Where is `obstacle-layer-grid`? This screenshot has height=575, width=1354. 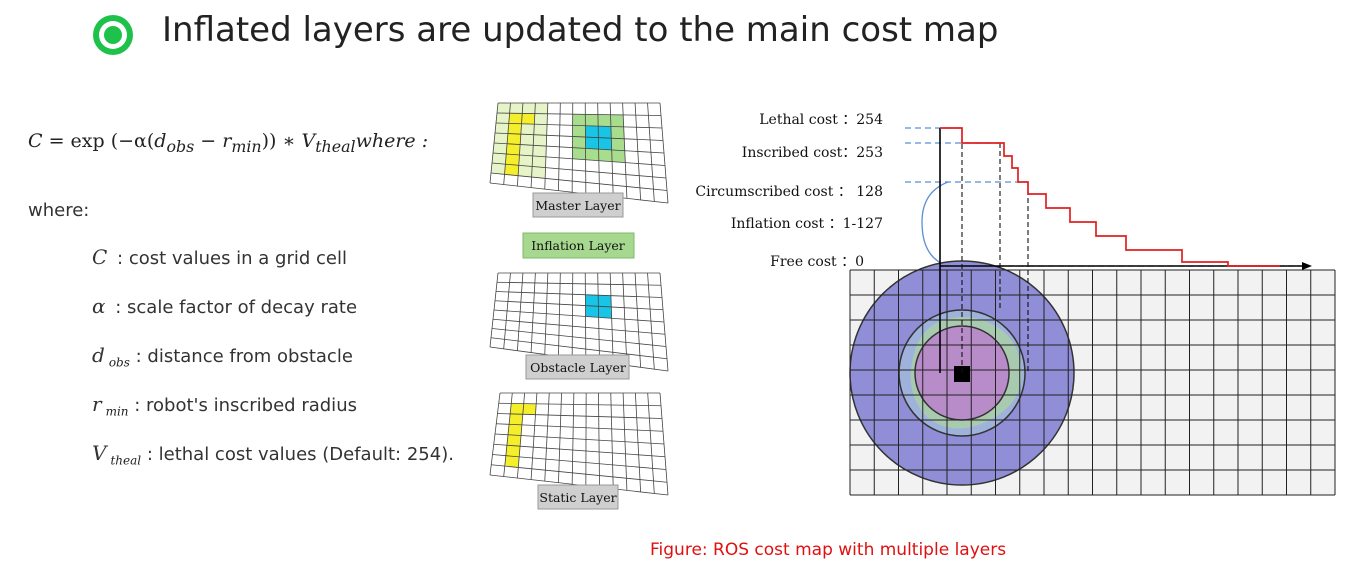 obstacle-layer-grid is located at coordinates (579, 322).